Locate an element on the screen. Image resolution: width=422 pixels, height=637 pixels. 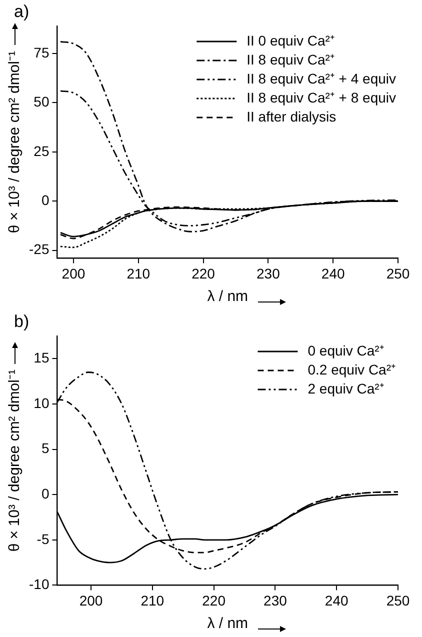
y-tick-label: 50 is located at coordinates (42, 102).